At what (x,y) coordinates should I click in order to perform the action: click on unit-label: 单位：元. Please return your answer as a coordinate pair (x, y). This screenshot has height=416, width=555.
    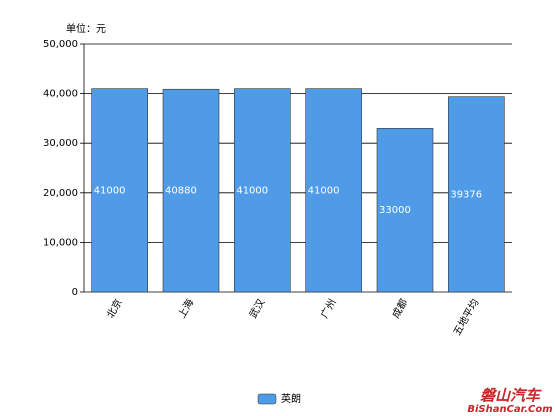
    Looking at the image, I should click on (86, 28).